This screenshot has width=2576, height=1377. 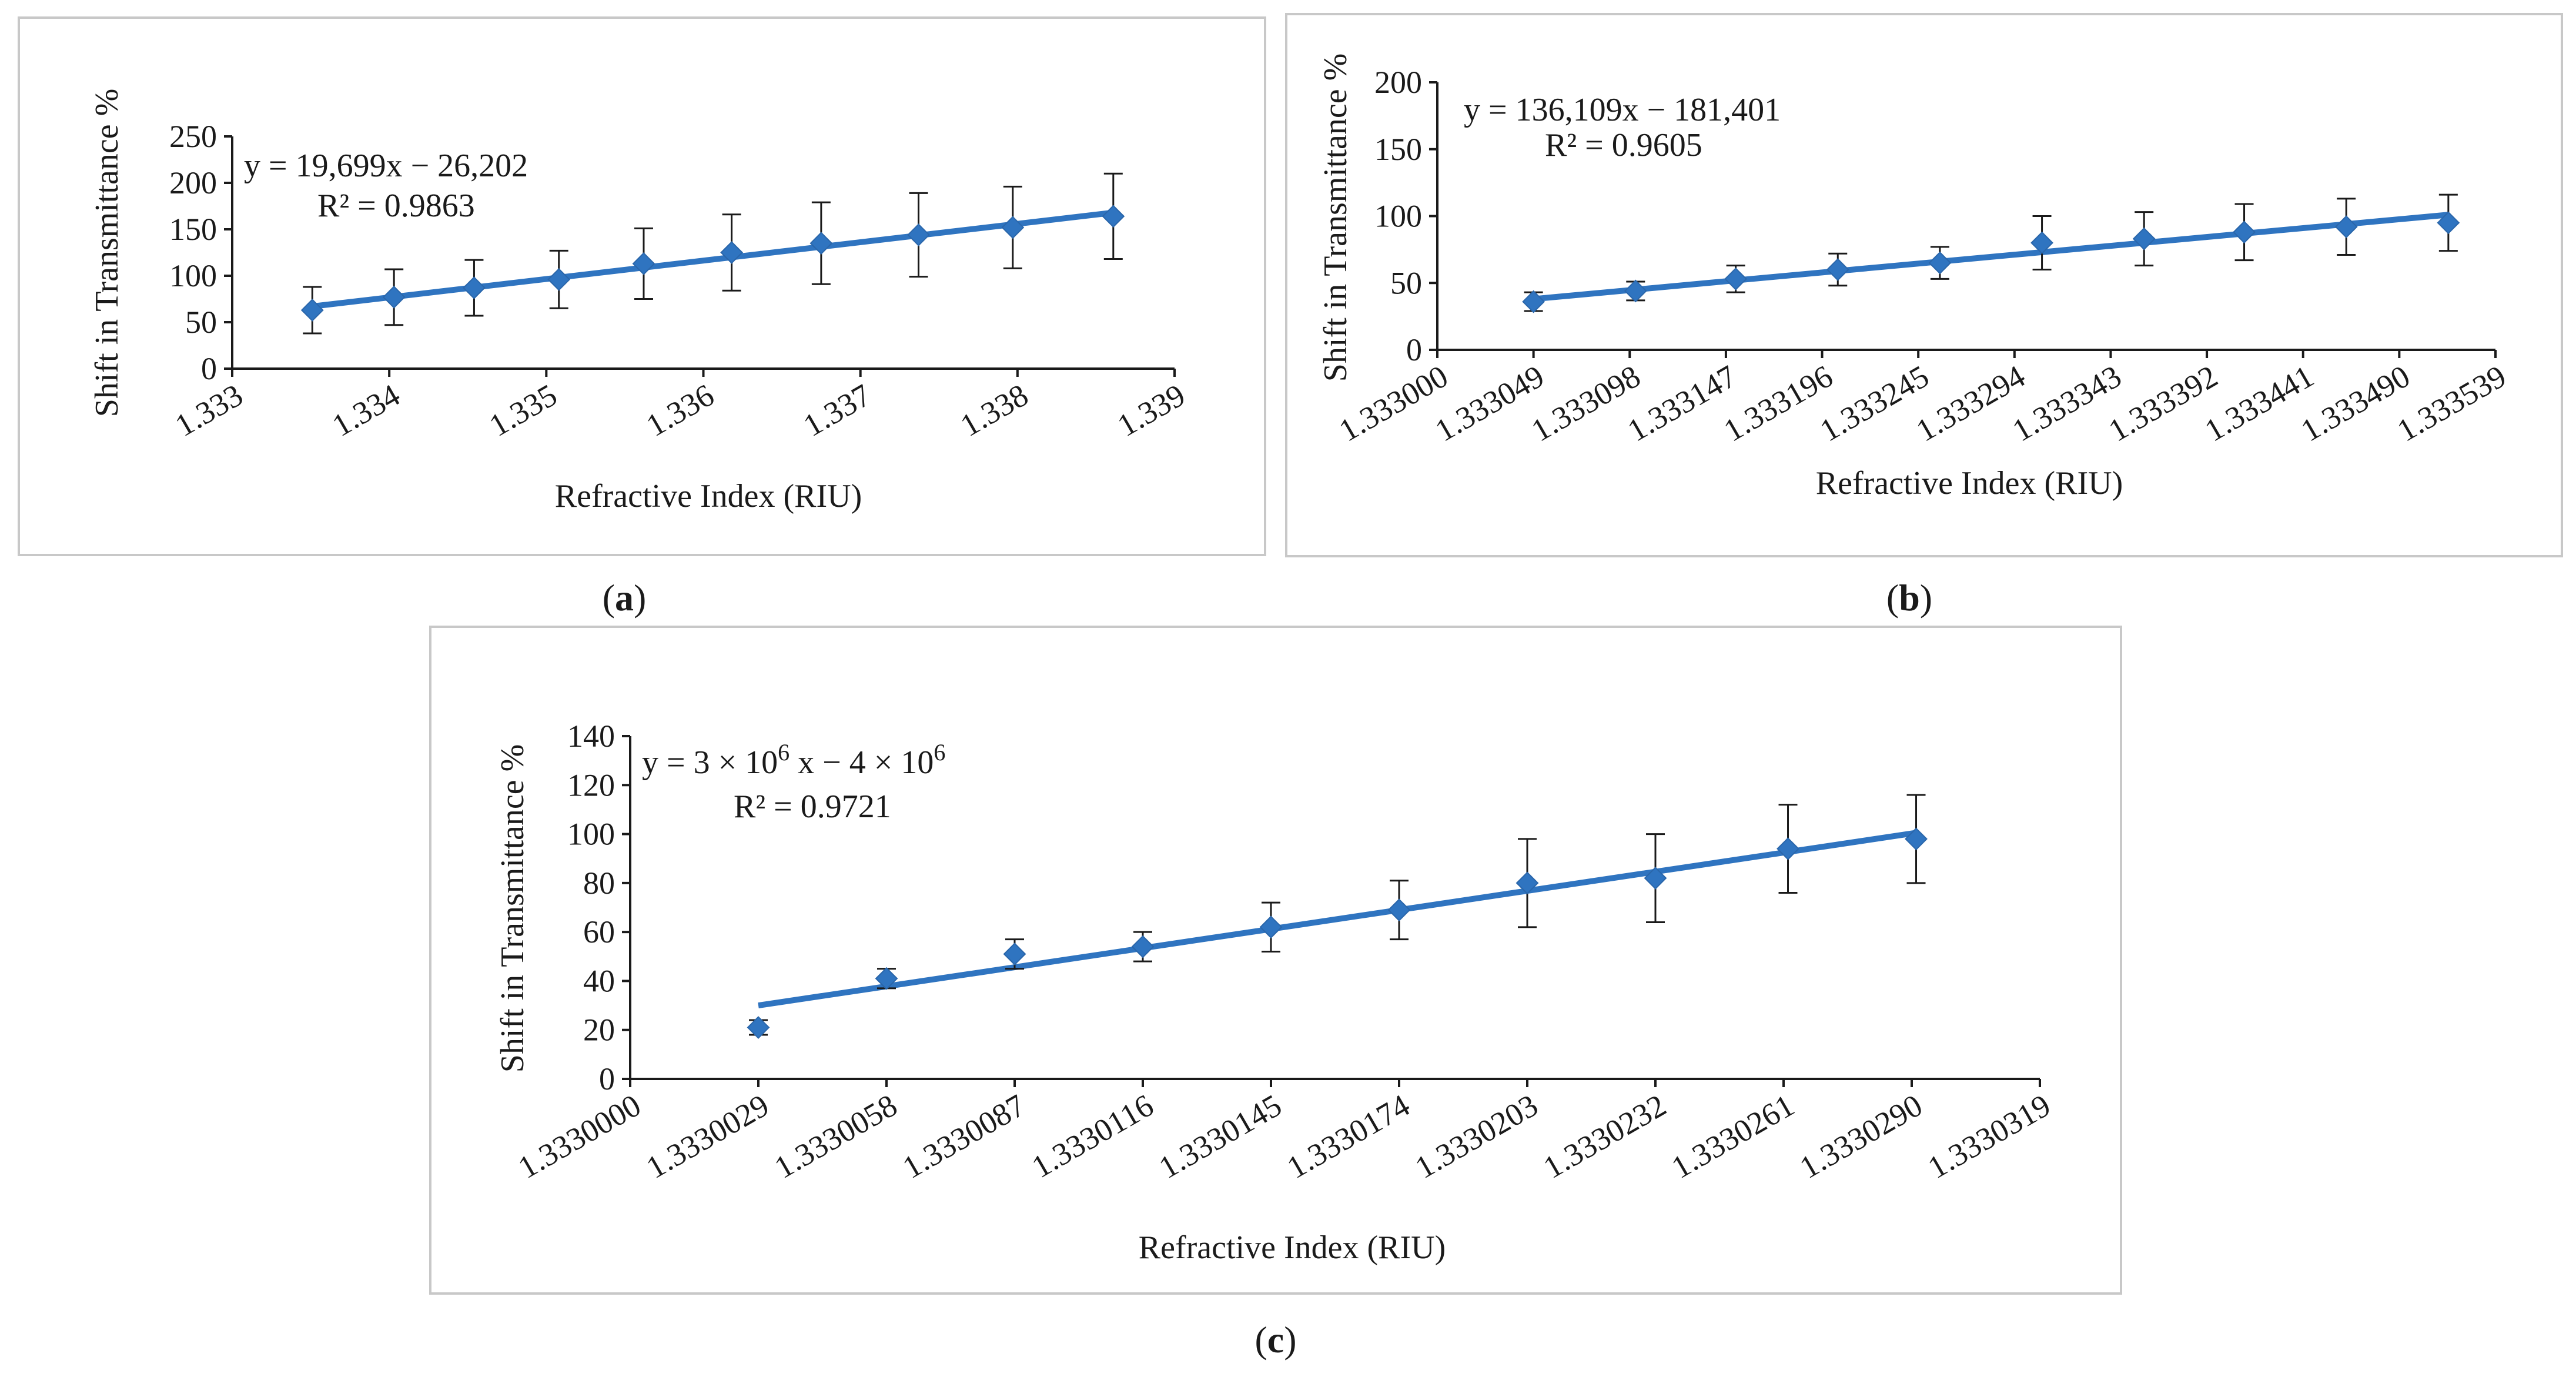 What do you see at coordinates (107, 253) in the screenshot?
I see `panel-a-y-axis-title: Shift in Transmittance %` at bounding box center [107, 253].